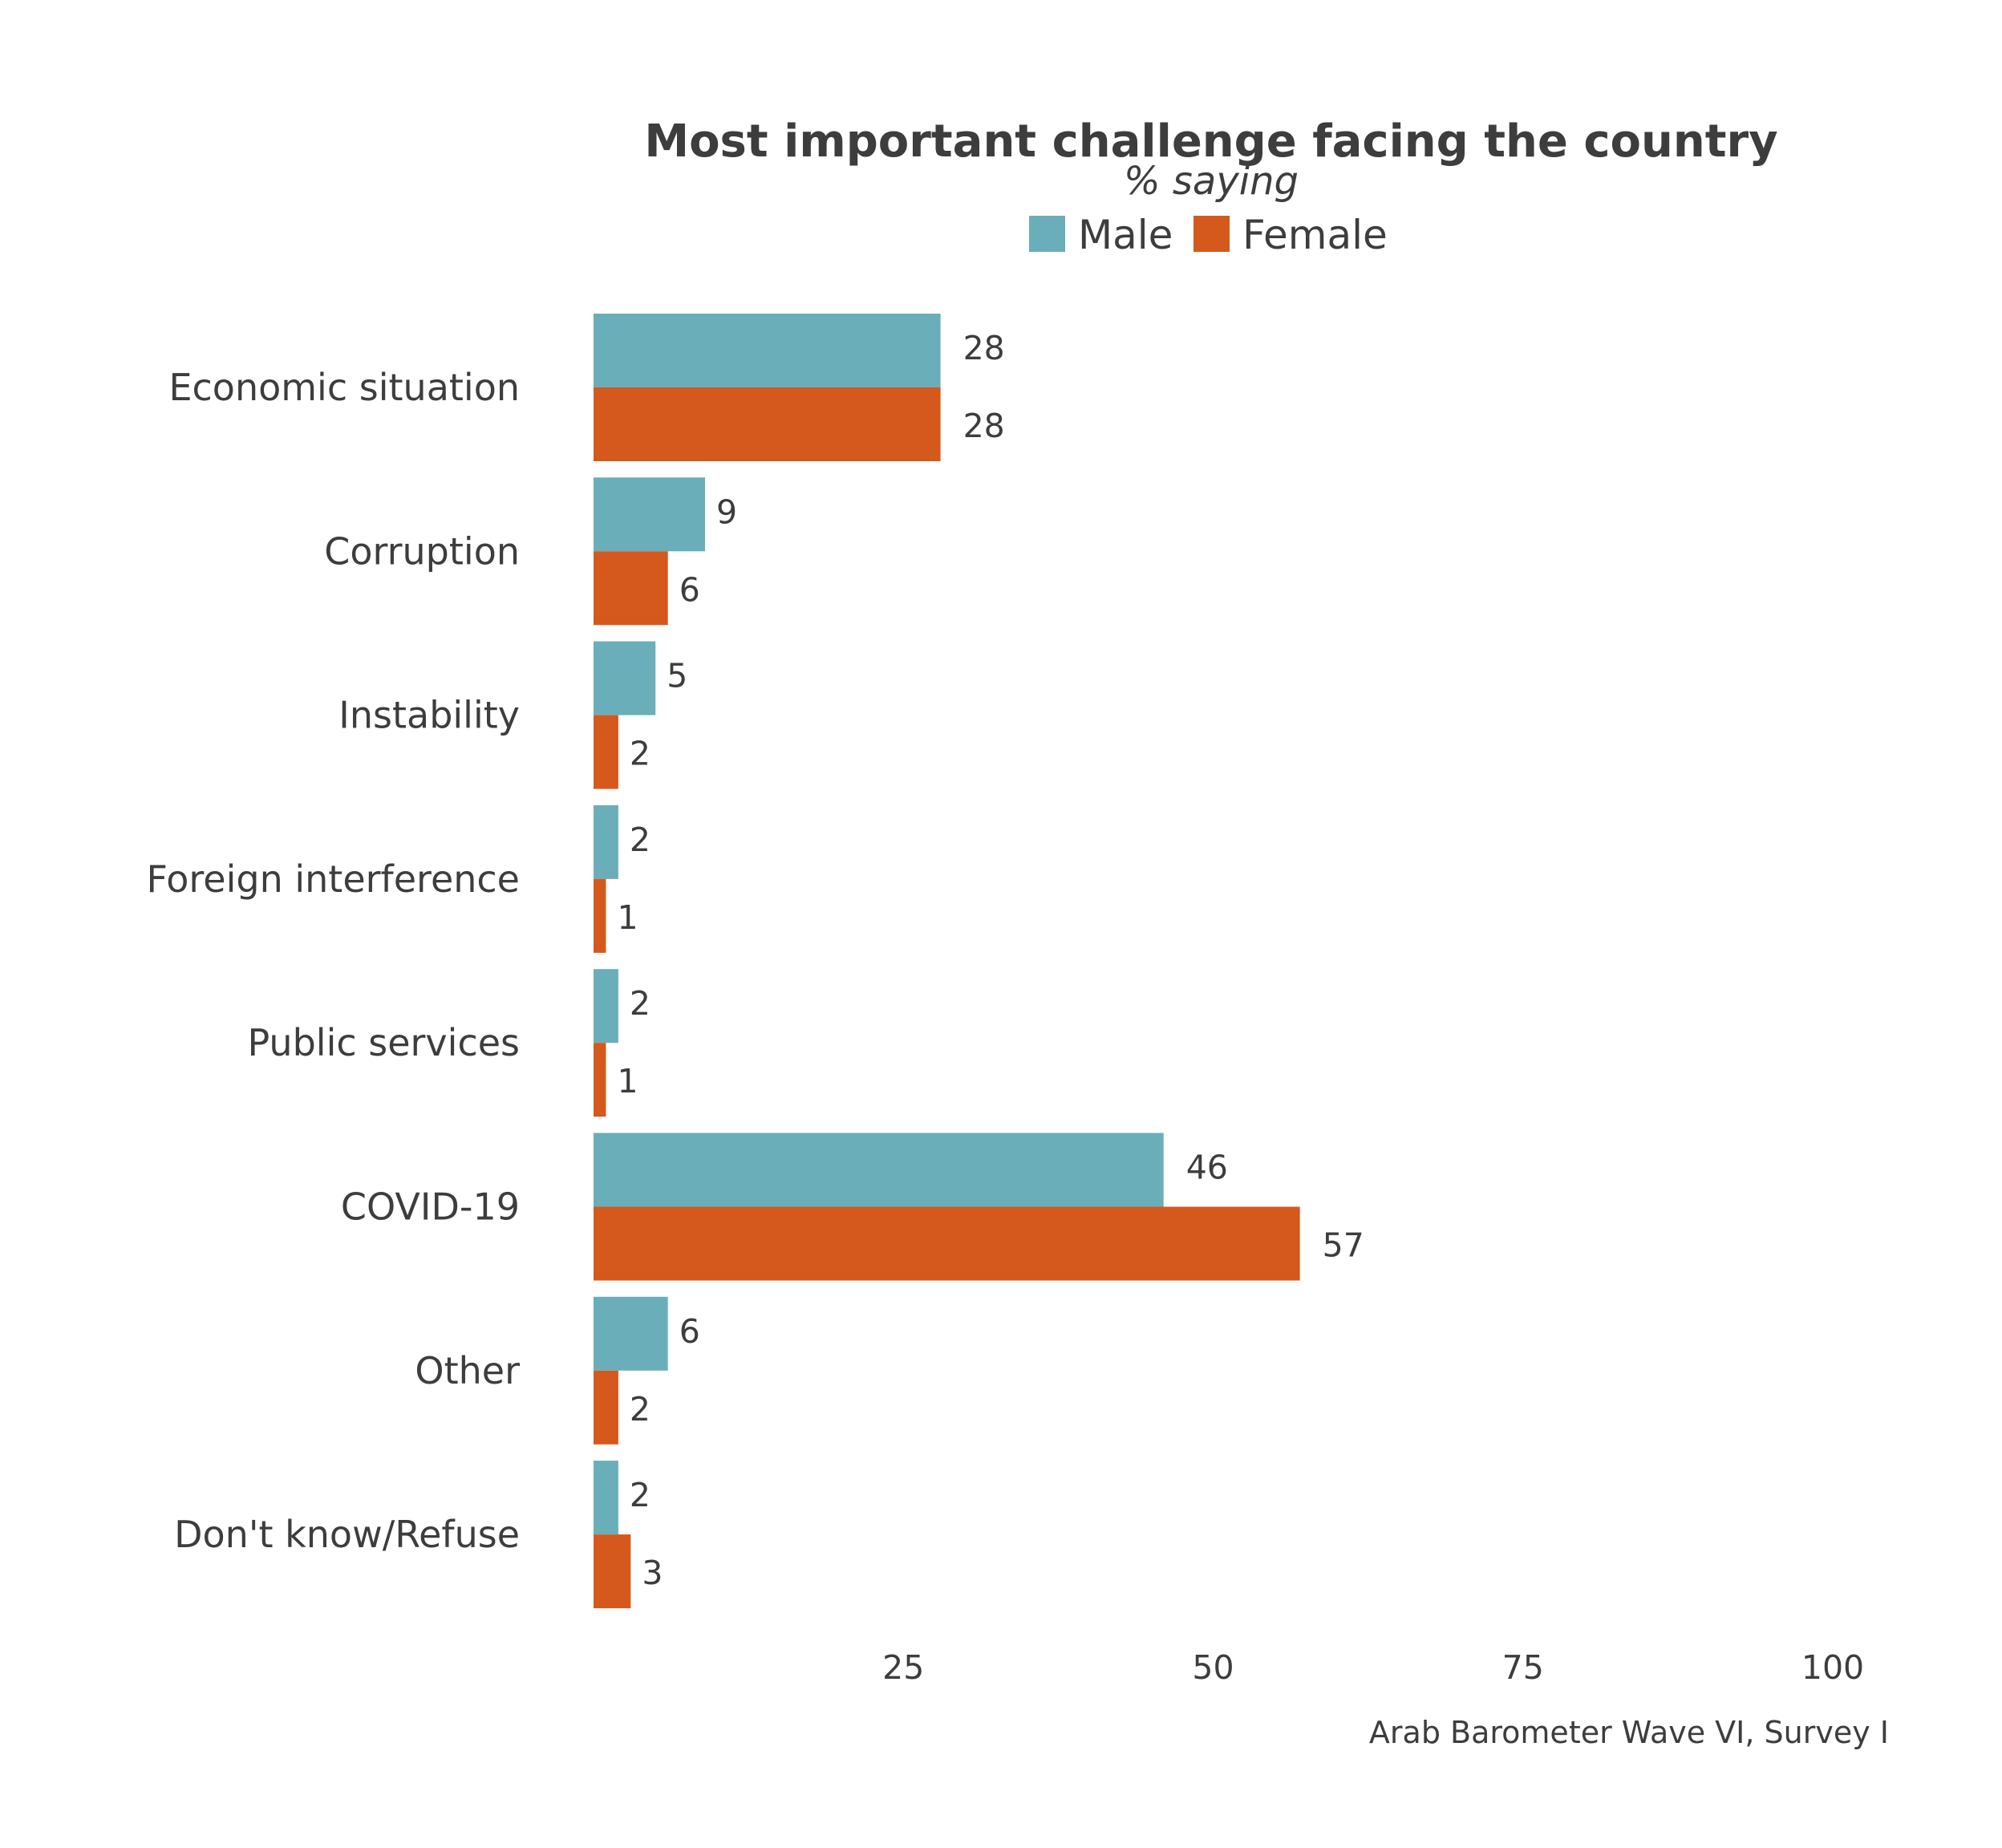 The height and width of the screenshot is (1848, 2002). Describe the element at coordinates (606, 841) in the screenshot. I see `bar-male-foreign-interference` at that location.